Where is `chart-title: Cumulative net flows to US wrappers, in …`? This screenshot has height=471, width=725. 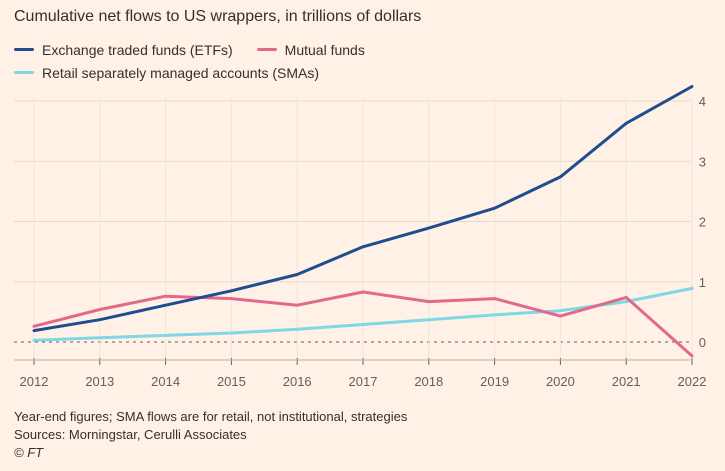
chart-title: Cumulative net flows to US wrappers, in … is located at coordinates (218, 16).